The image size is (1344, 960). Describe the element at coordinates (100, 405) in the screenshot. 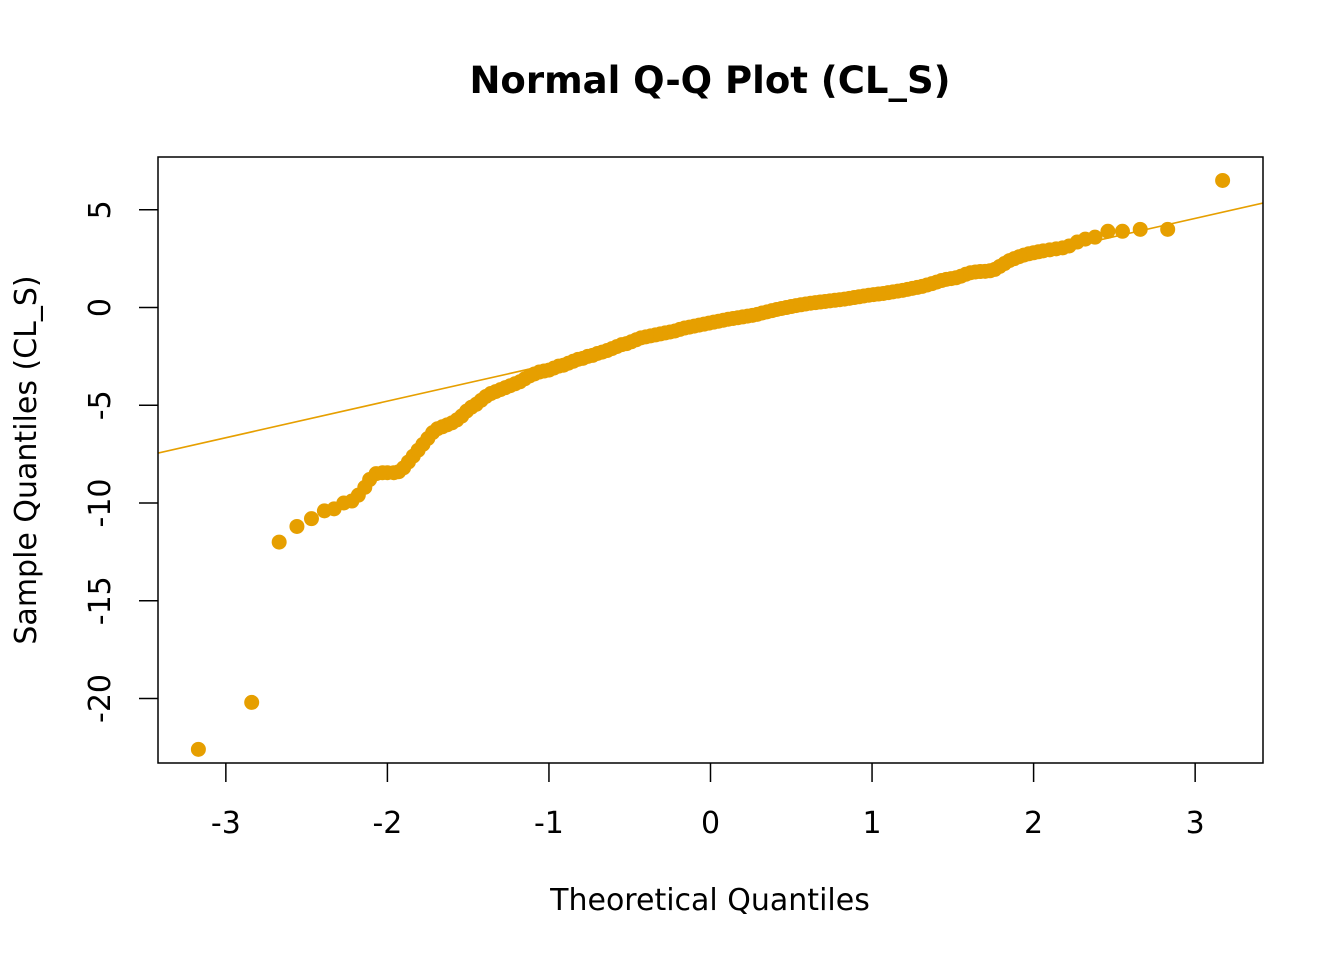

I see `y-tick-label: -5` at that location.